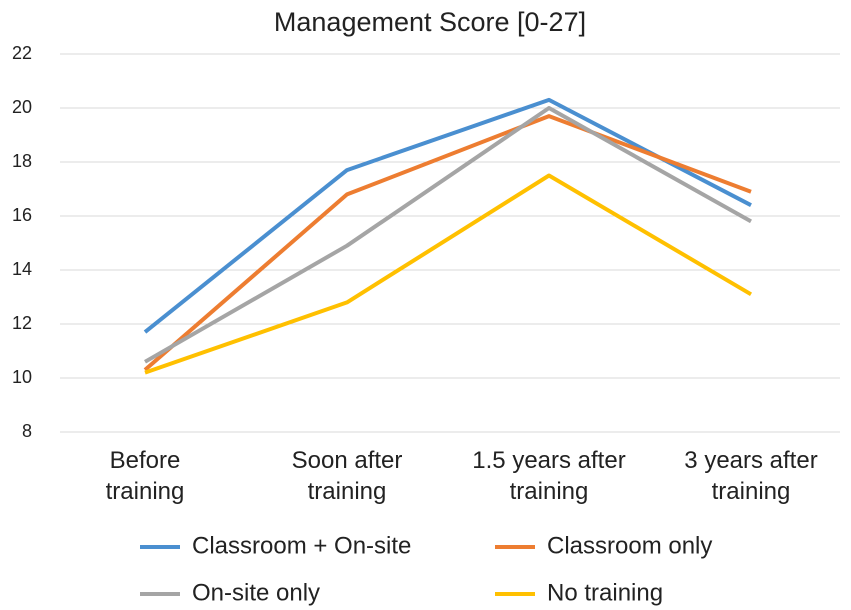 The width and height of the screenshot is (851, 610). Describe the element at coordinates (22, 161) in the screenshot. I see `y-tick-label: 18` at that location.